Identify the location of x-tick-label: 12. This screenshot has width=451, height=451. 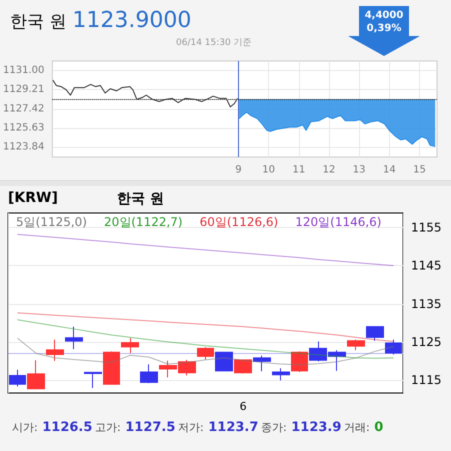
(329, 170).